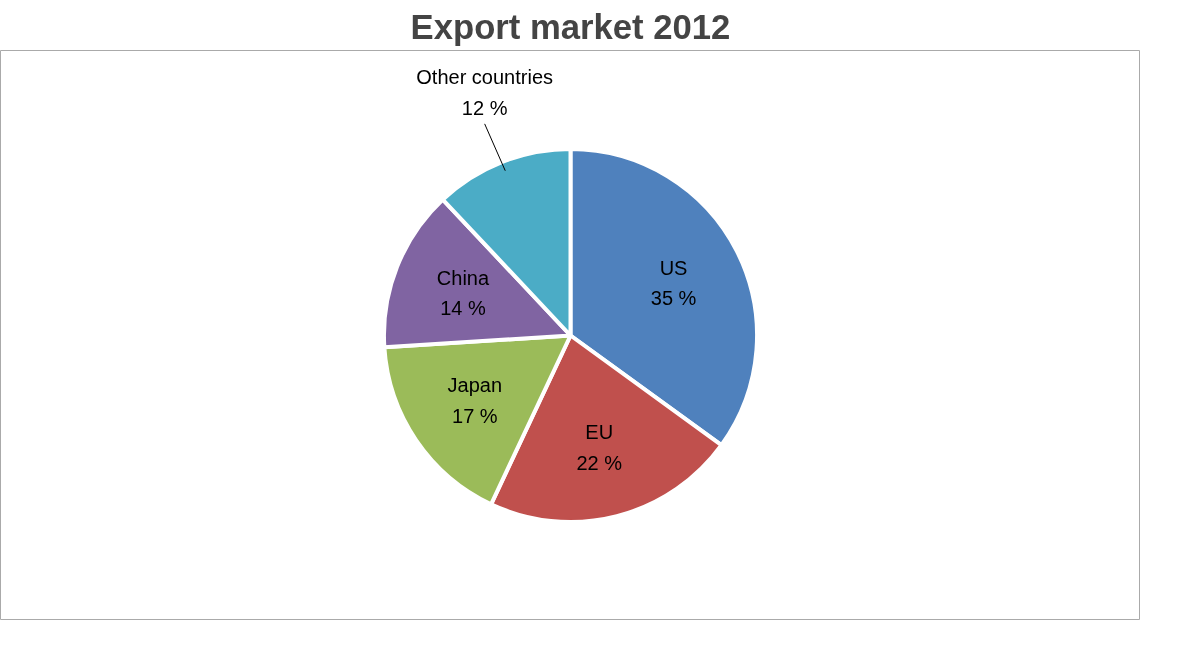  I want to click on data-label: 22 %, so click(599, 462).